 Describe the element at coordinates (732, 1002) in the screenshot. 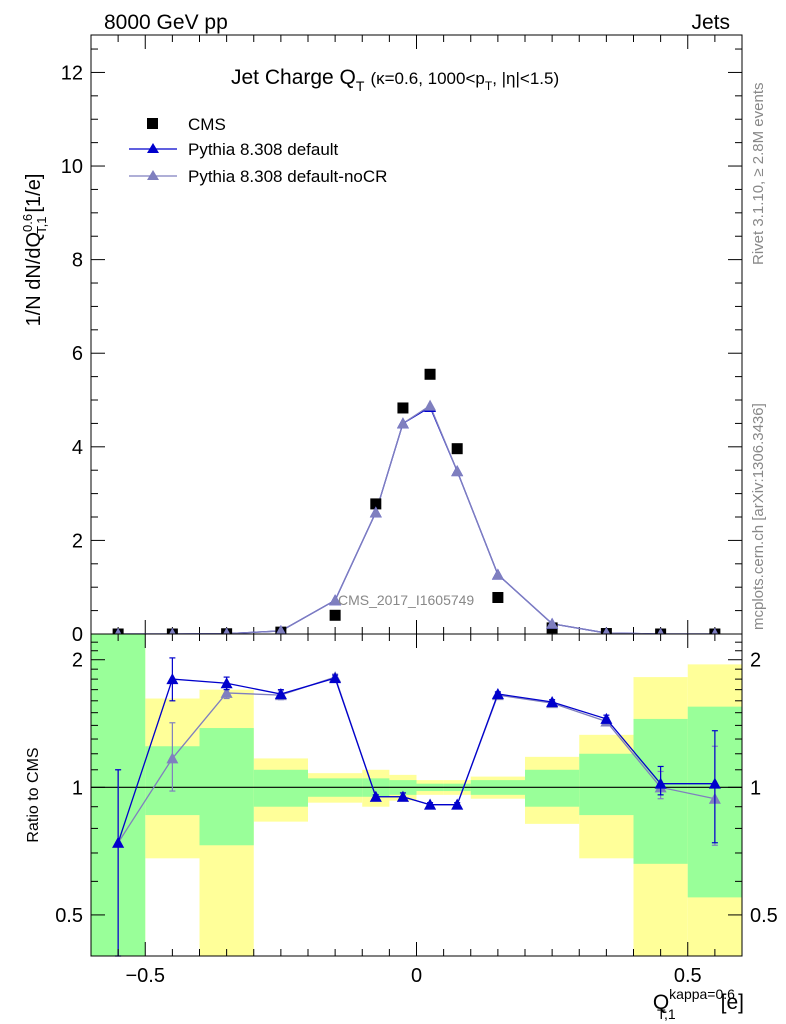

I see `xlabel-unit: [e]` at that location.